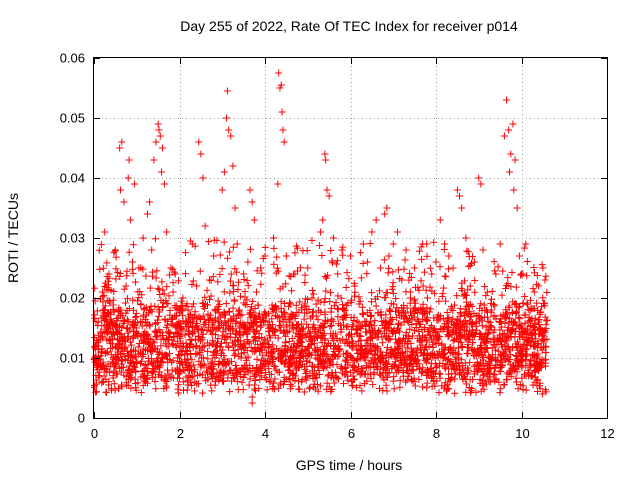  Describe the element at coordinates (72, 238) in the screenshot. I see `y-tick-label: 0.03` at that location.